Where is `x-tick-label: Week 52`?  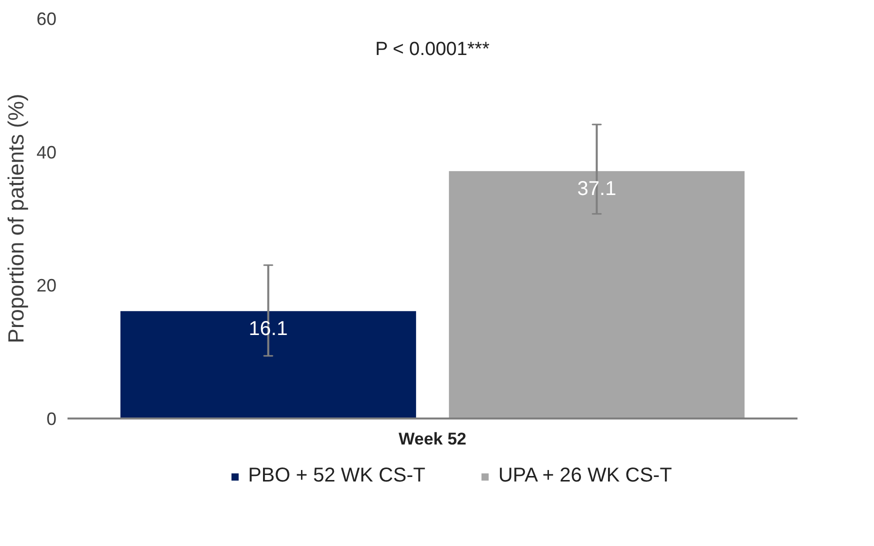 x-tick-label: Week 52 is located at coordinates (432, 439).